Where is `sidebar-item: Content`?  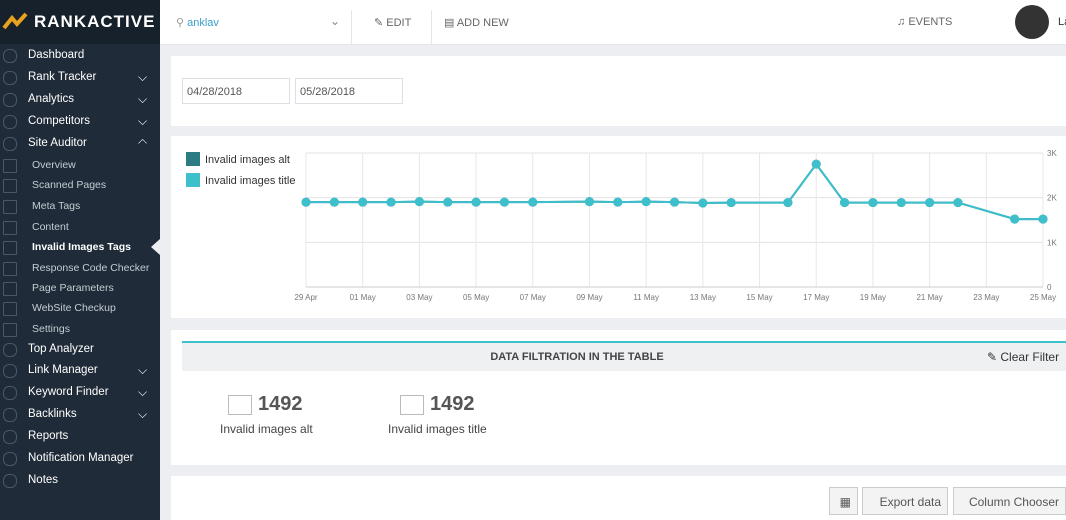 sidebar-item: Content is located at coordinates (80, 227).